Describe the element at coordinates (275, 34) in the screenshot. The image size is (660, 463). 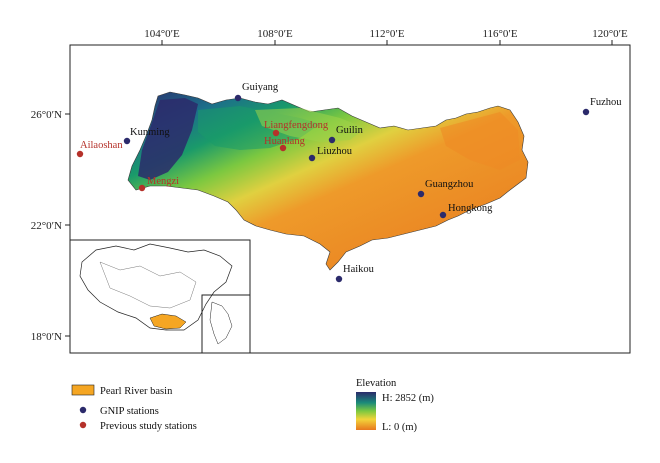
I see `lon-tick-label: 108°0′E` at that location.